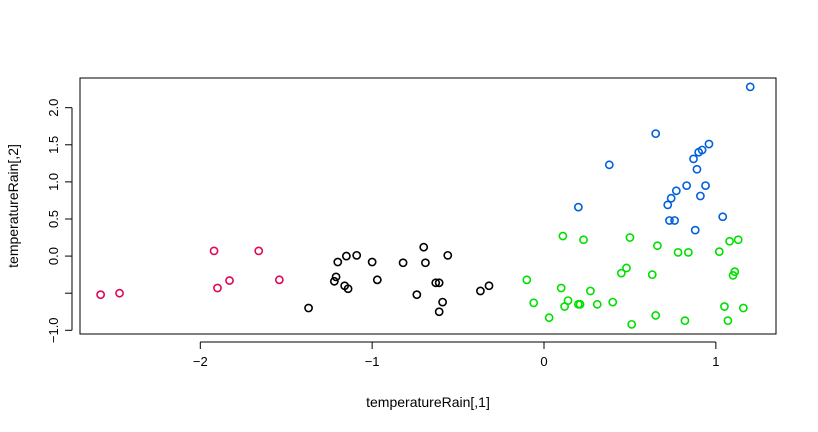 This screenshot has width=818, height=432. What do you see at coordinates (715, 361) in the screenshot?
I see `x-tick-label: 1` at bounding box center [715, 361].